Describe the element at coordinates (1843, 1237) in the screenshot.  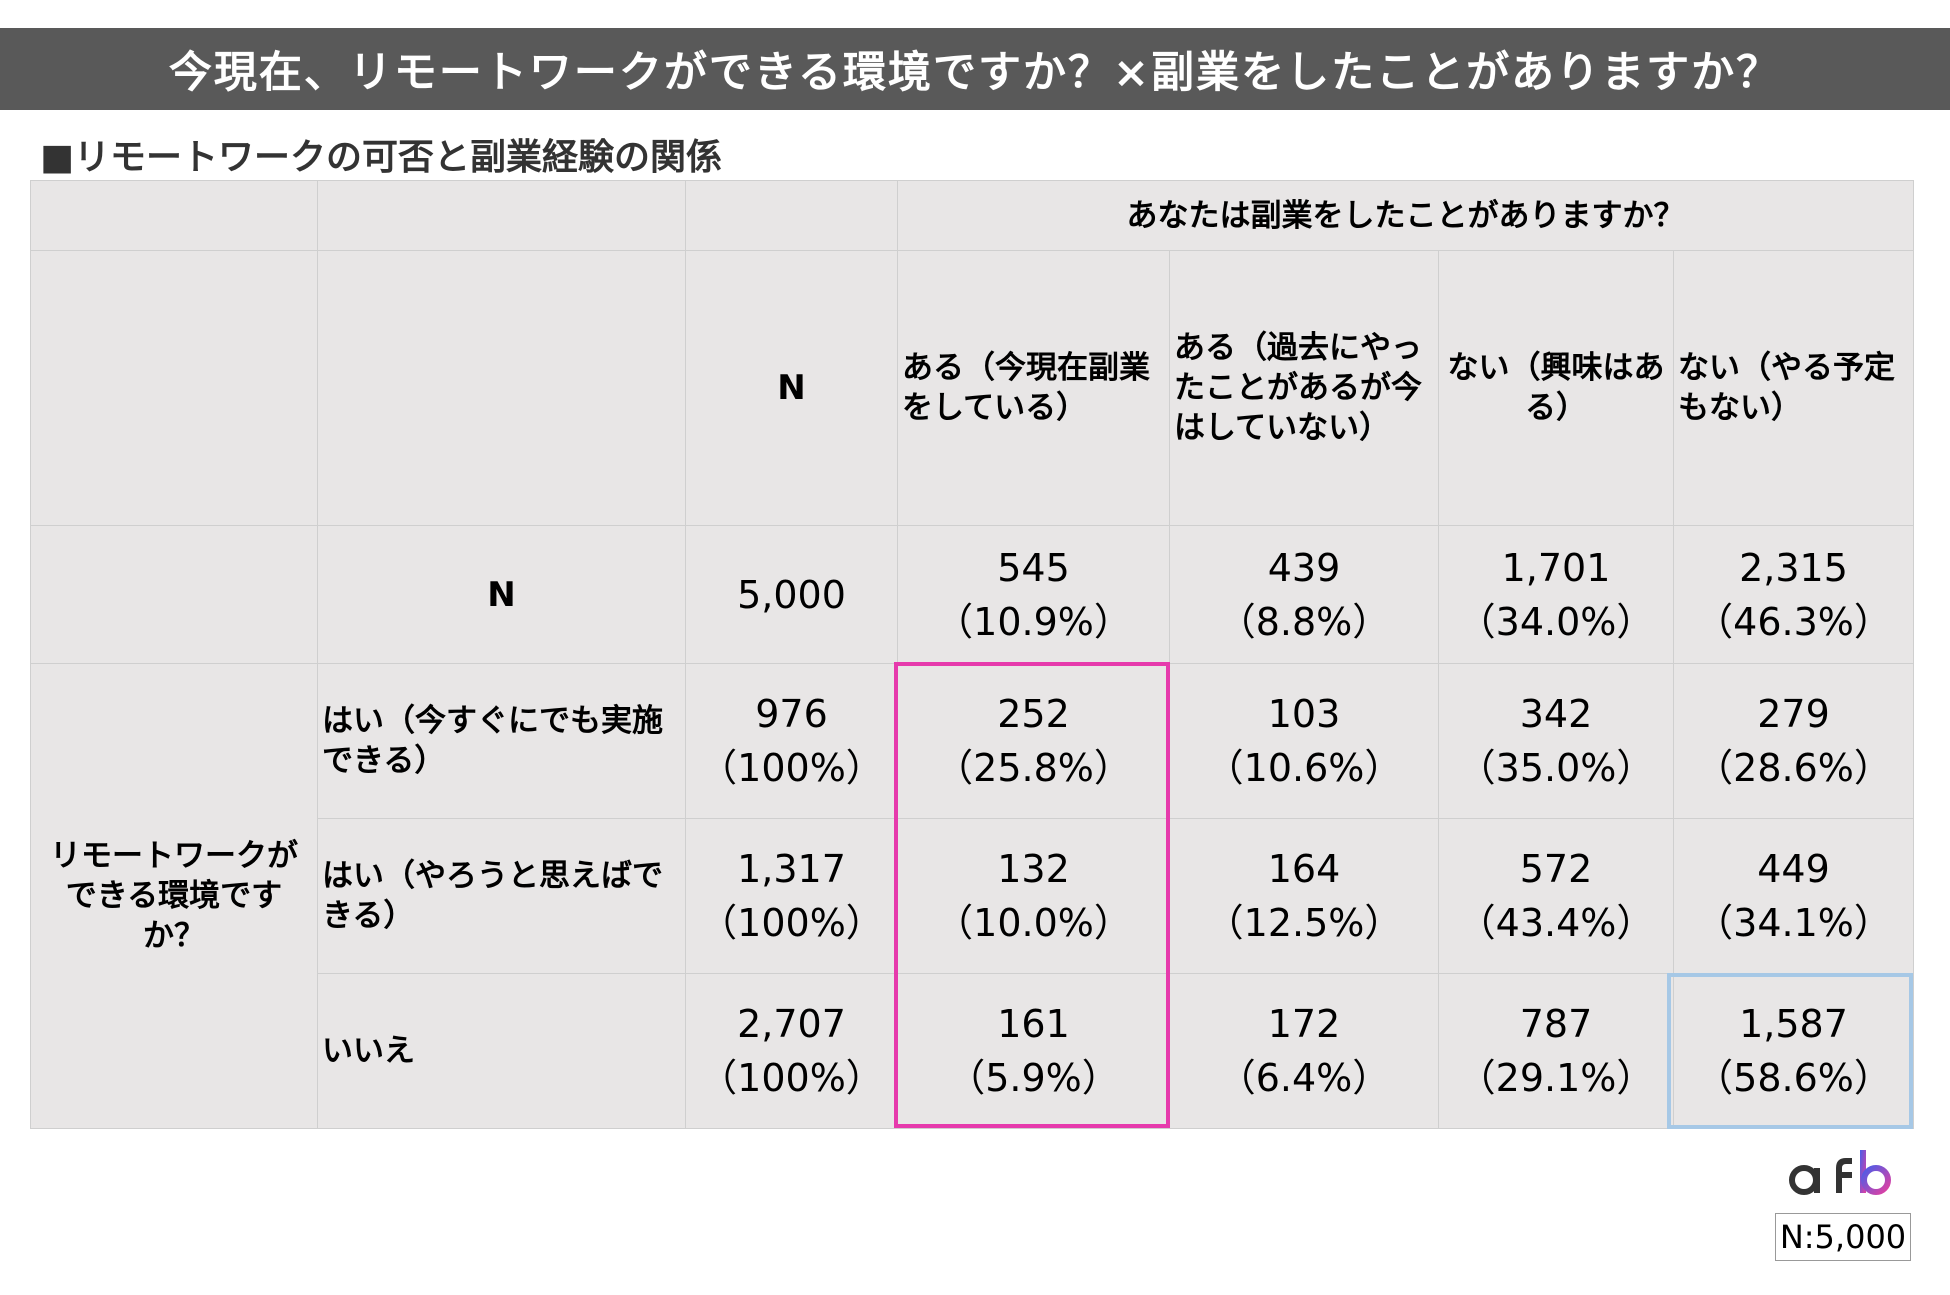
I see `sample-size-box: N:5,000` at that location.